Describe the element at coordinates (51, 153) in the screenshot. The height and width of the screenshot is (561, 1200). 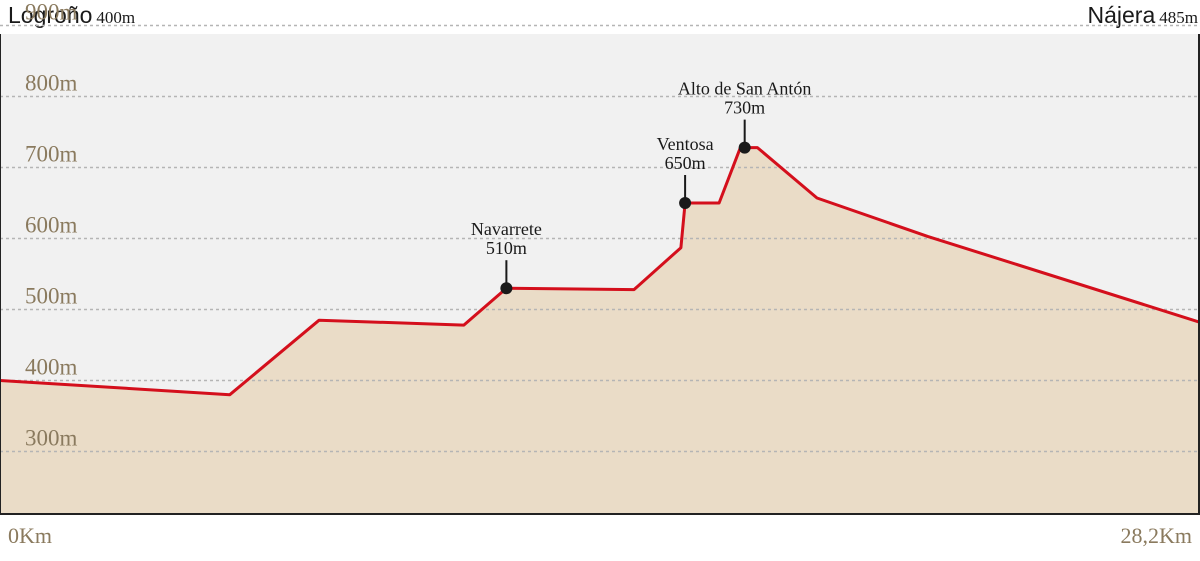
I see `y-tick-label-700: 700m` at that location.